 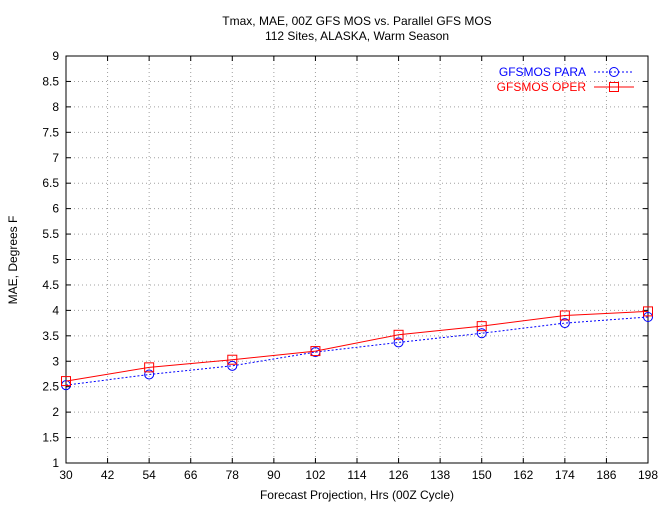 I want to click on series, so click(x=357, y=348).